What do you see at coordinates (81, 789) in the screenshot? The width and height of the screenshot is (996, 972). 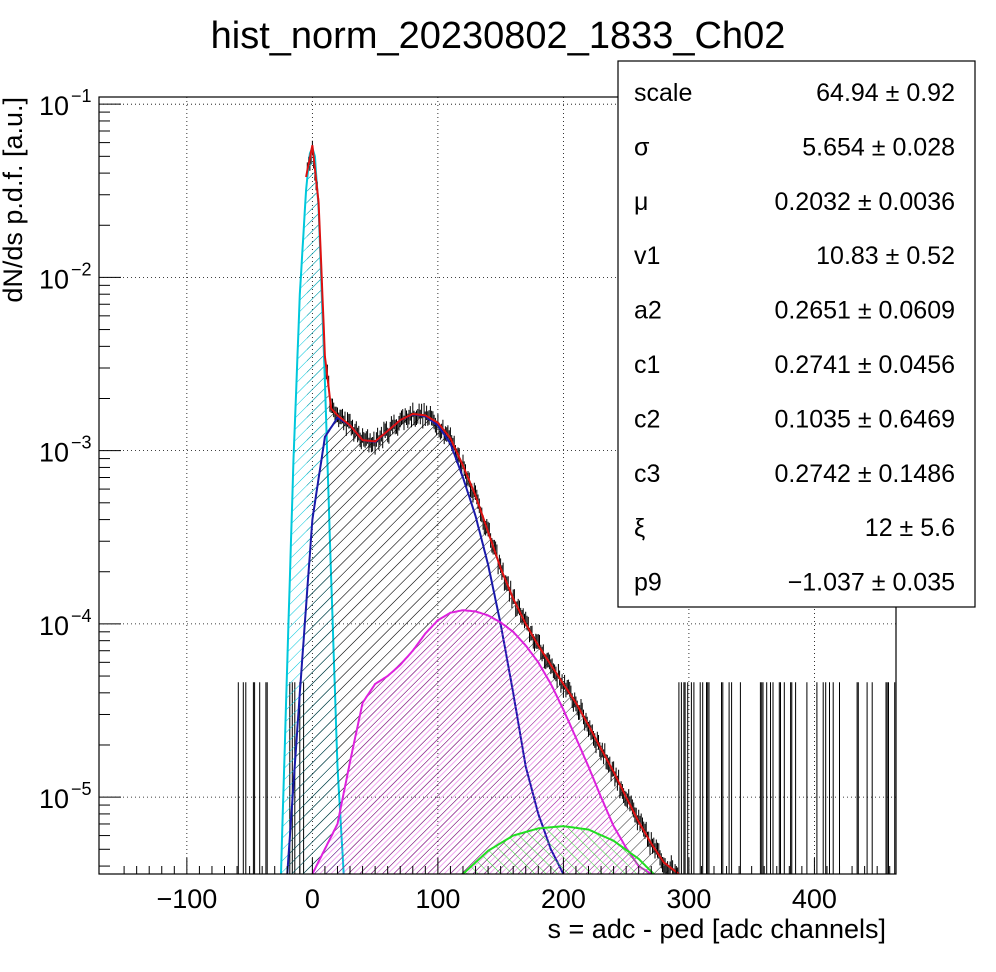 I see `y-tick-exponent: −5` at bounding box center [81, 789].